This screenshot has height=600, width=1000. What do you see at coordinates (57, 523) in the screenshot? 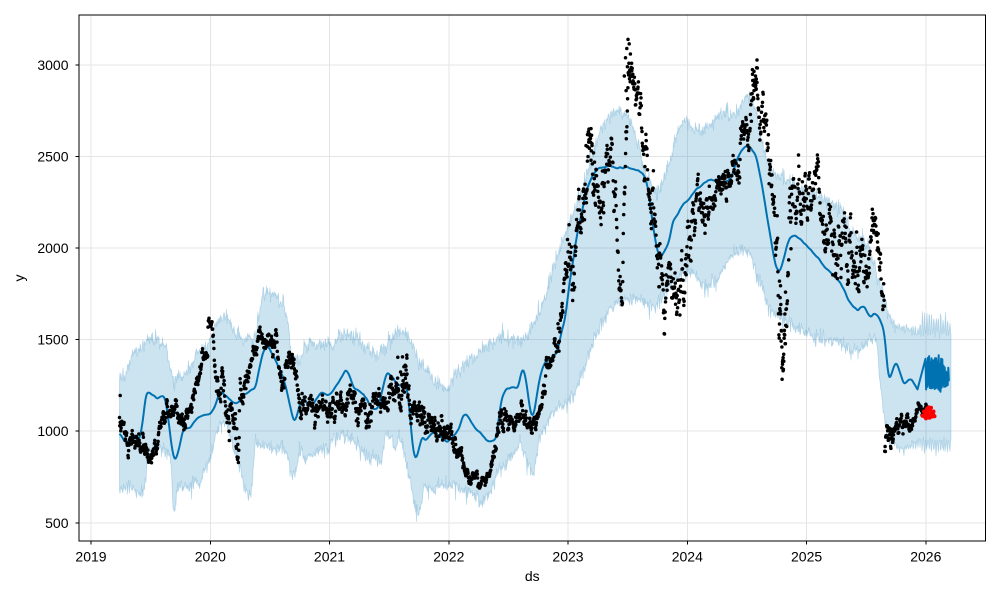
I see `svg-text: 500` at bounding box center [57, 523].